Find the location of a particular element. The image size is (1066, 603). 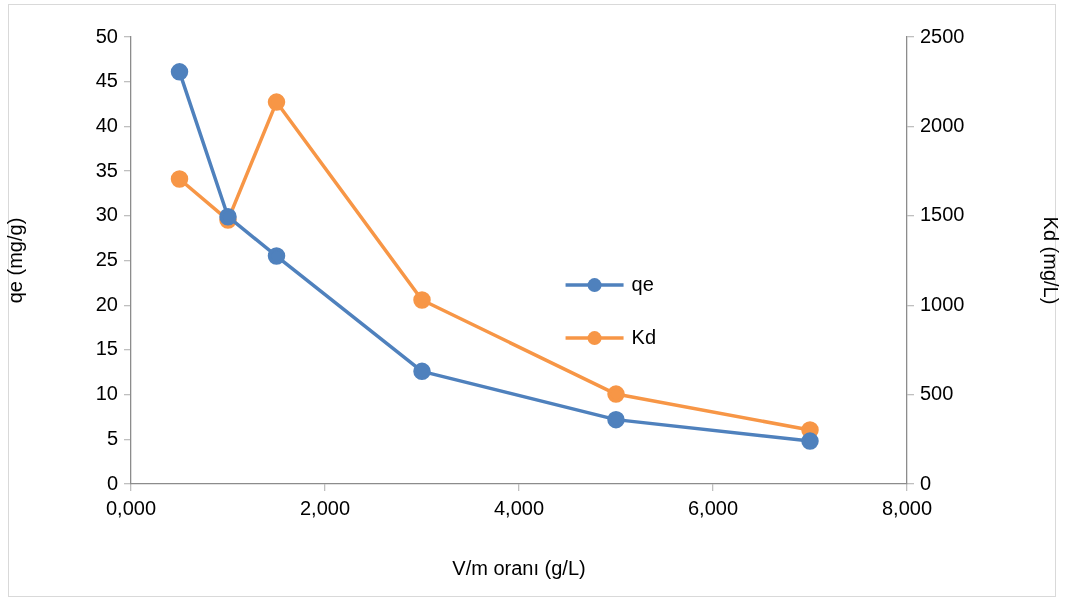

y2-tick-label: 2000 is located at coordinates (942, 124).